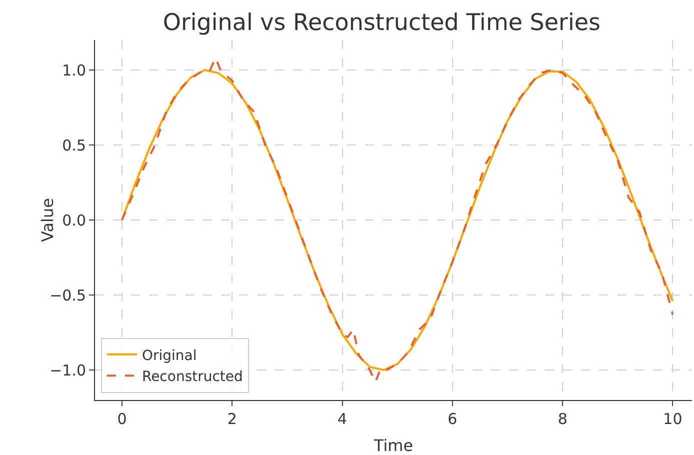  I want to click on legend-label: Reconstructed, so click(192, 377).